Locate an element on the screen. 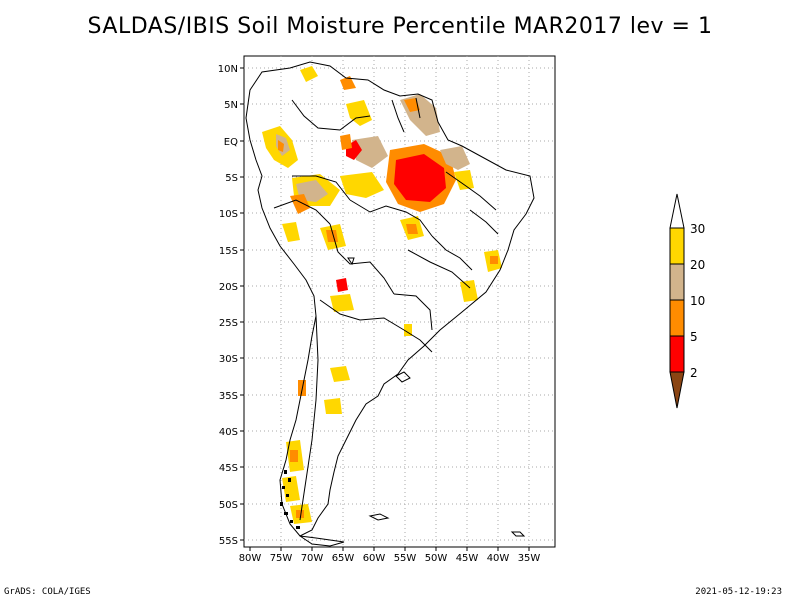 Image resolution: width=800 pixels, height=600 pixels. lon-label: 40W is located at coordinates (498, 558).